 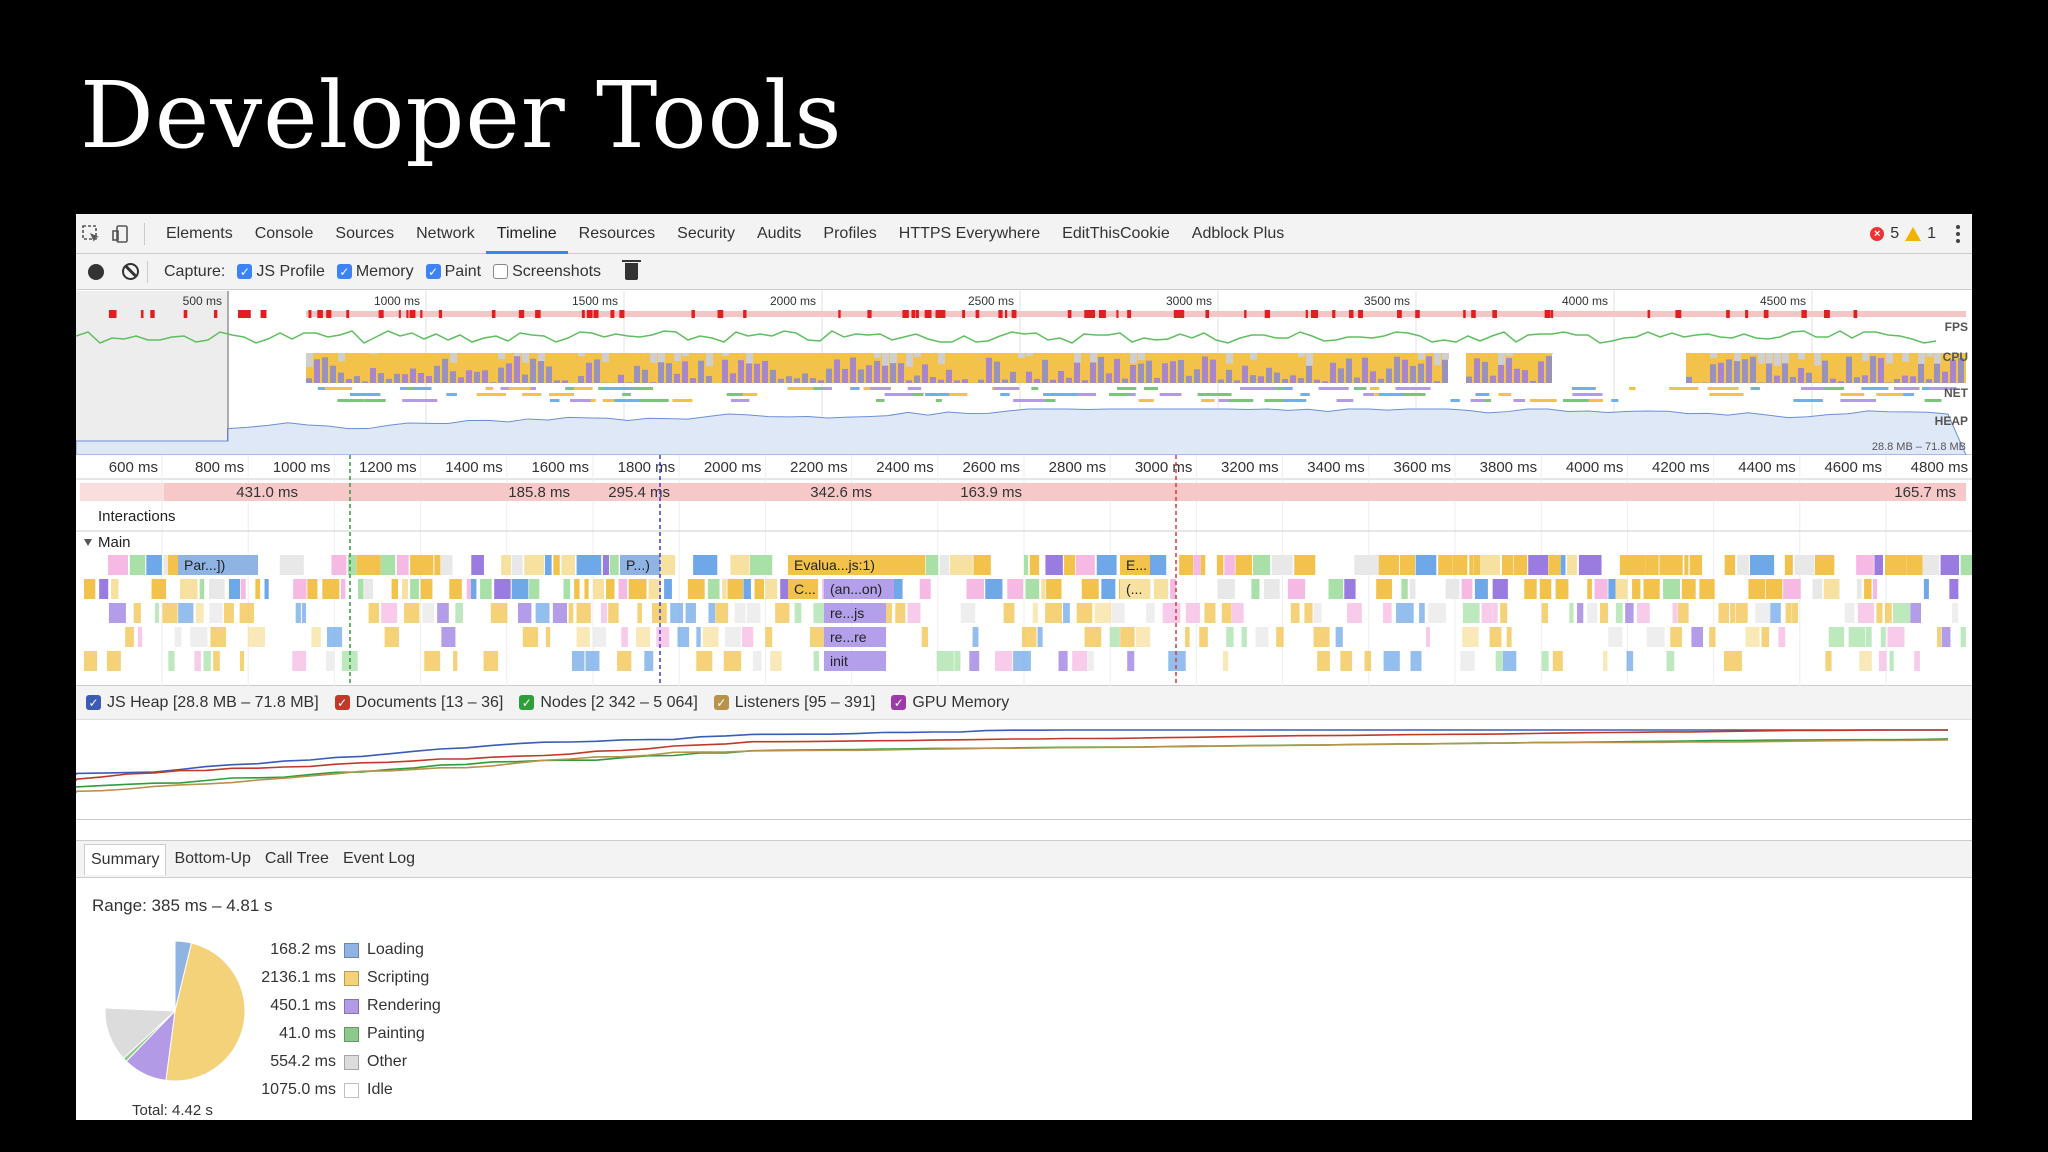 What do you see at coordinates (539, 492) in the screenshot?
I see `frame-duration-label: 185.8 ms` at bounding box center [539, 492].